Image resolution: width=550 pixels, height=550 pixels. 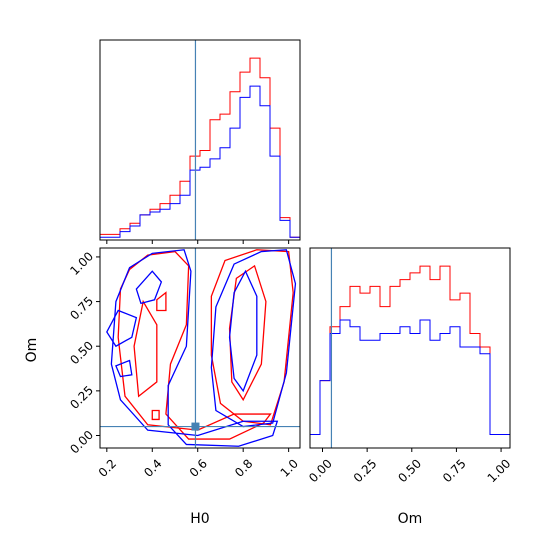 I want to click on joint-y-tick-label: 0.50, so click(x=81, y=352).